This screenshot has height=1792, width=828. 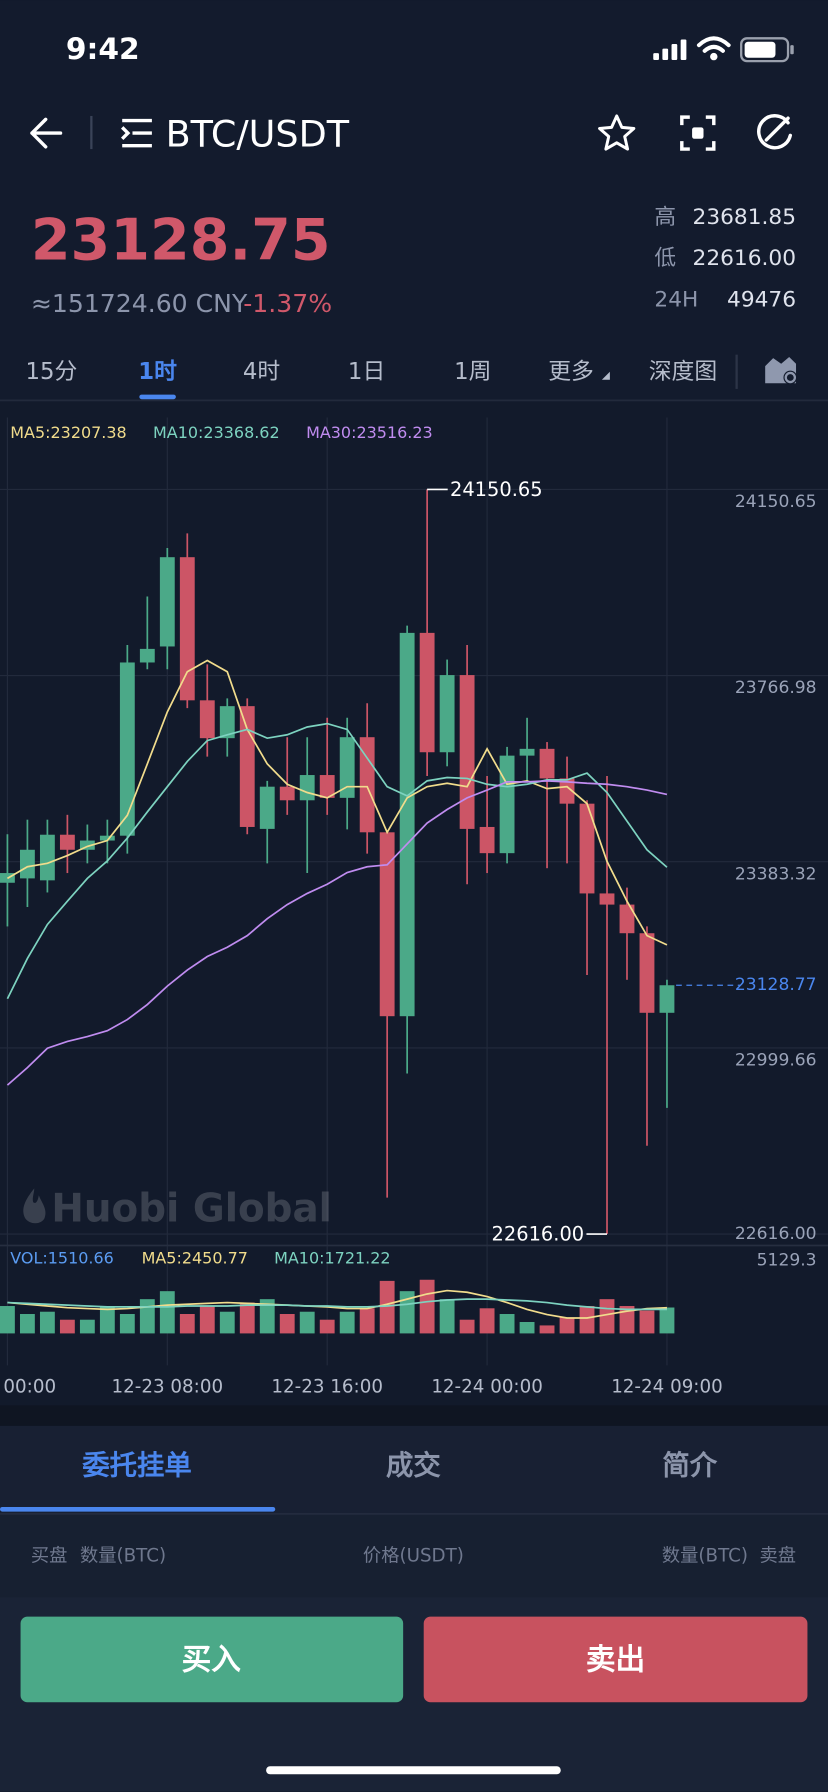 What do you see at coordinates (136, 133) in the screenshot?
I see `pair-menu-icon` at bounding box center [136, 133].